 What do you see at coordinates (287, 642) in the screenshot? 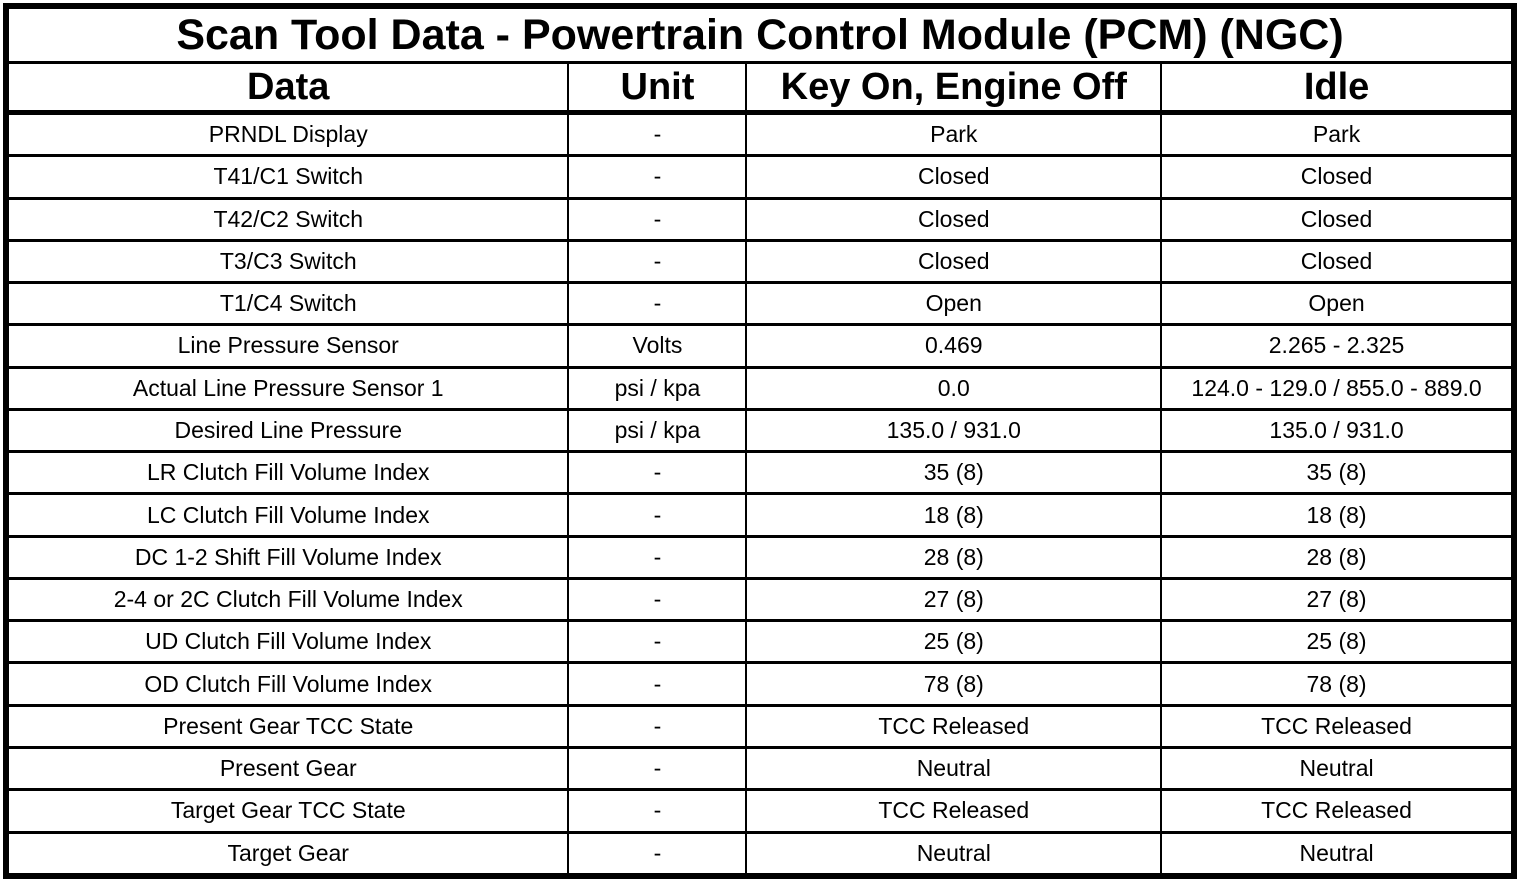
I see `table-cell: UD Clutch Fill Volume Index` at bounding box center [287, 642].